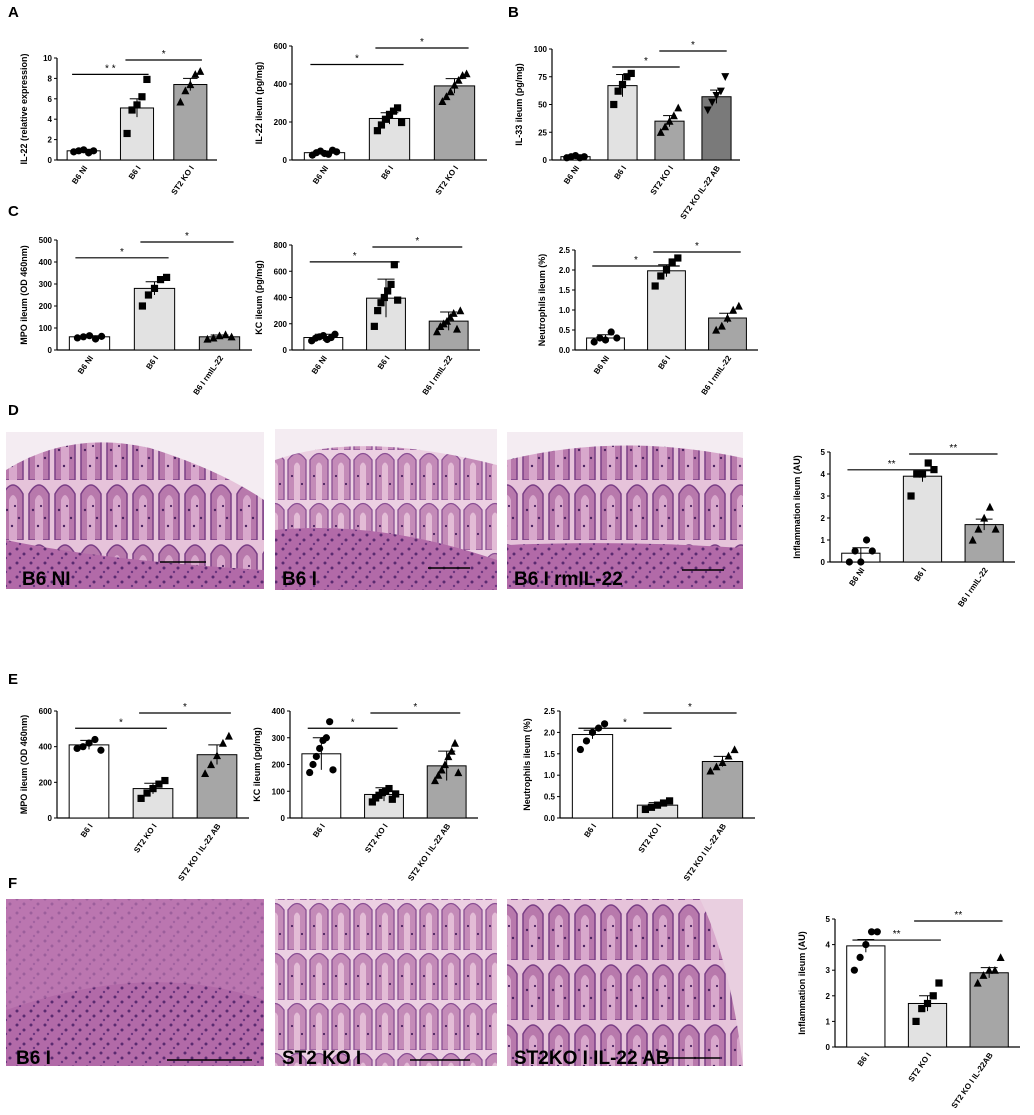  What do you see at coordinates (542, 300) in the screenshot?
I see `y-axis-label: Neutrophils ileum (%)` at bounding box center [542, 300].